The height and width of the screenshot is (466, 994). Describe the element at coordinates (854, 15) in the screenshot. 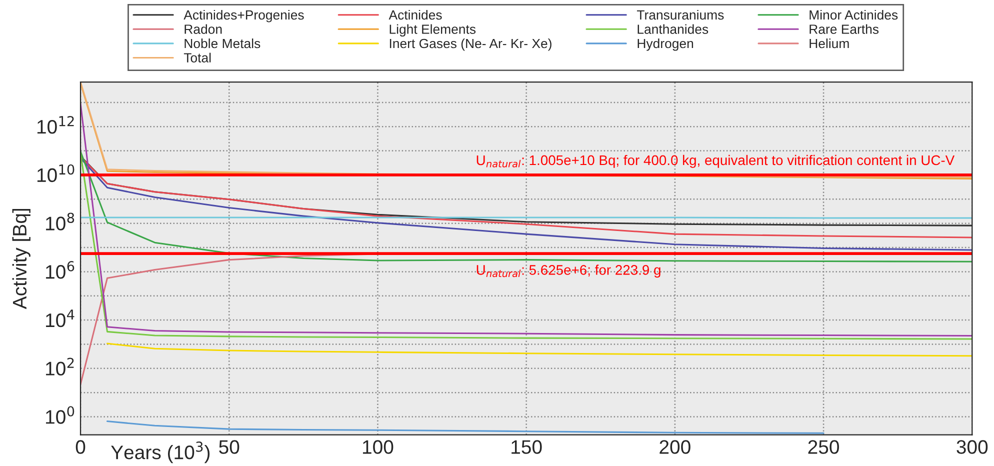

I see `legend-label: Minor Actinides` at that location.